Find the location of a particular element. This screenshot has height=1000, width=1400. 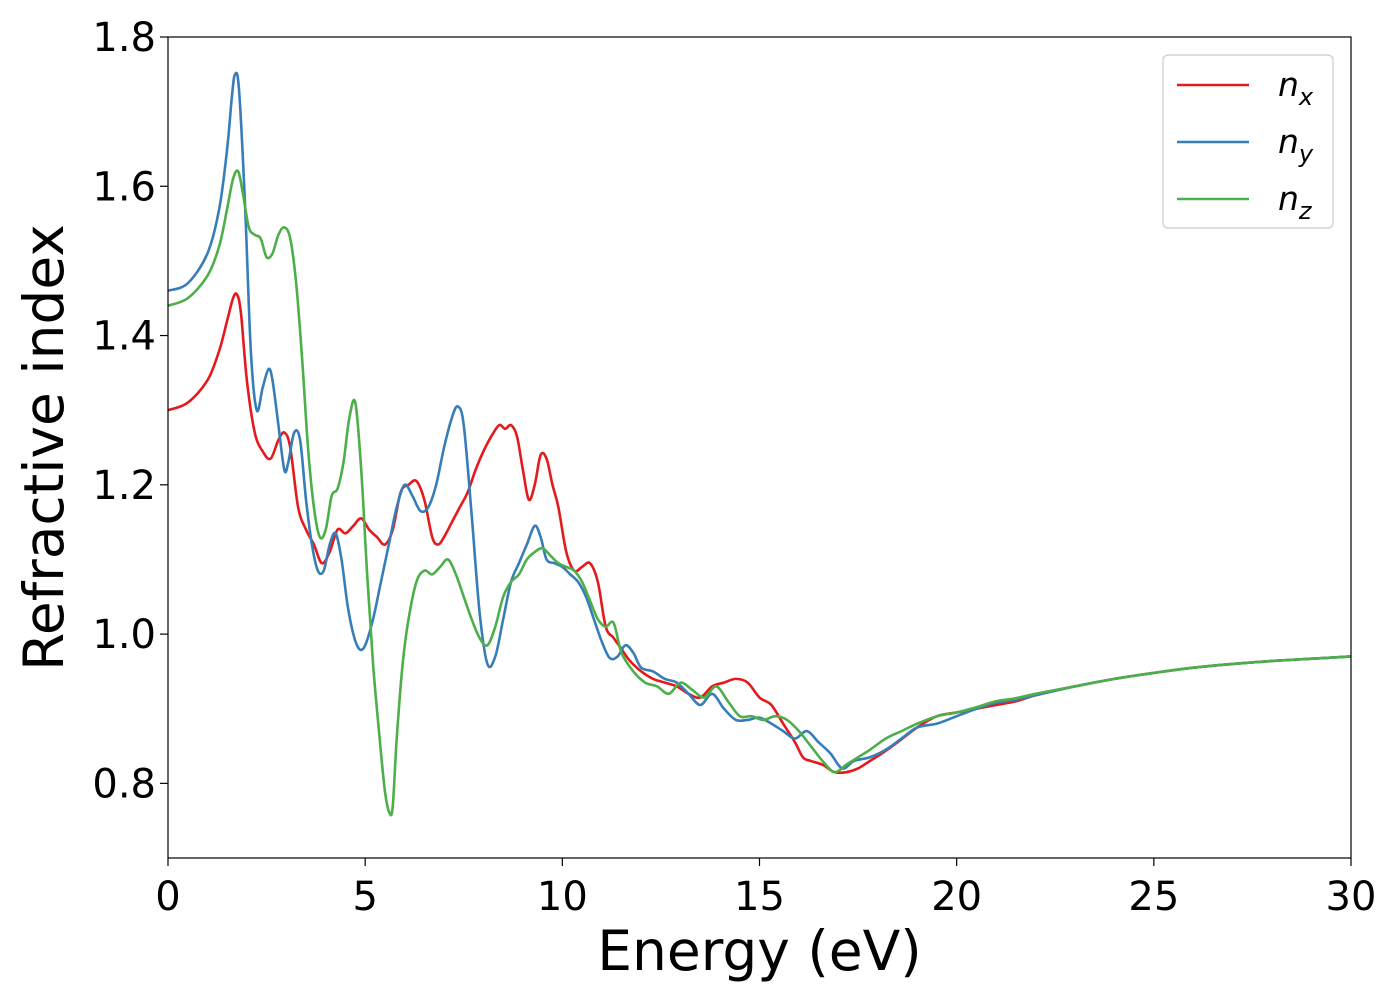

x-tick-label: 30 is located at coordinates (1351, 897).